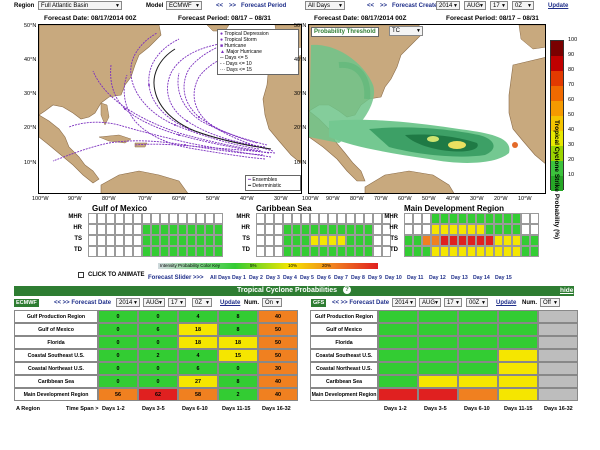  I want to click on legend-item: - - Days <= 10, so click(236, 64).